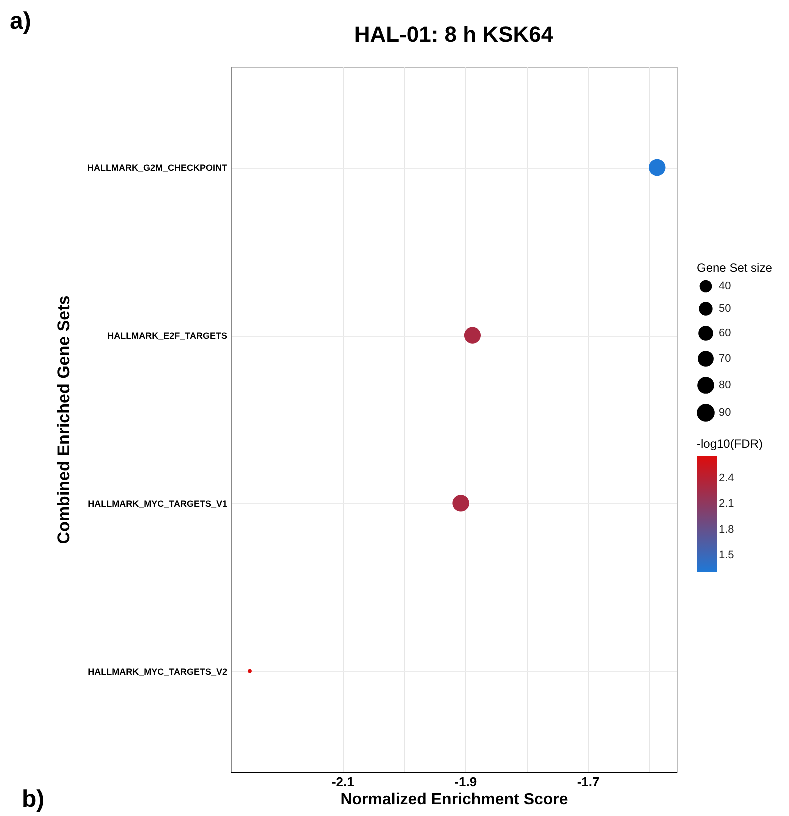  Describe the element at coordinates (725, 309) in the screenshot. I see `legend-label: 50` at that location.